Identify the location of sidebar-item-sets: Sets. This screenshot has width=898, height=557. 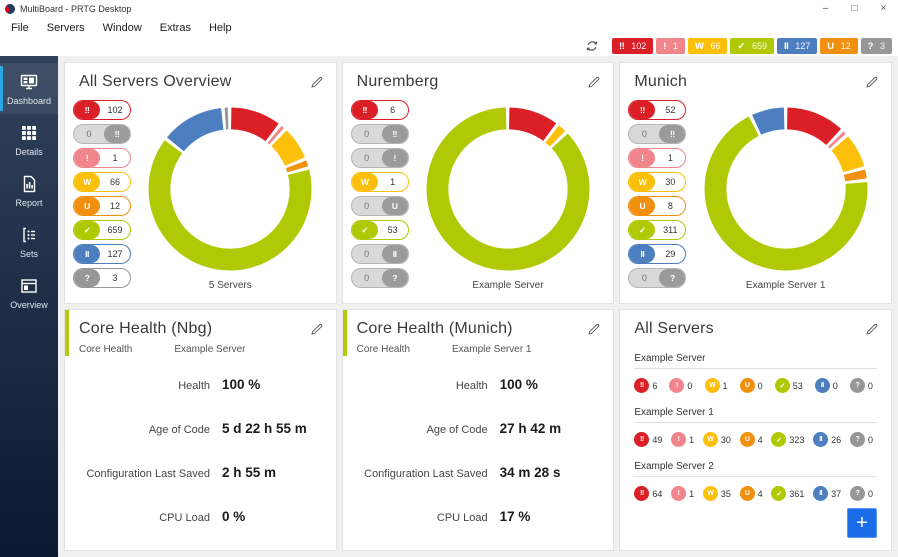
(29, 241).